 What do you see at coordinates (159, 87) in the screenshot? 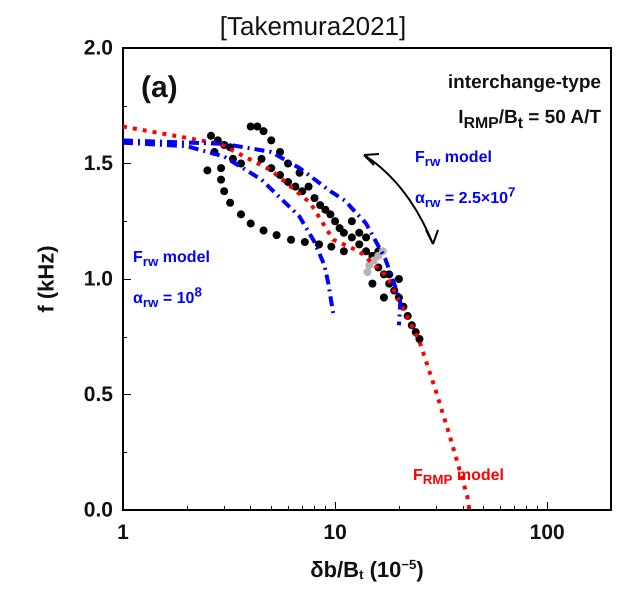
I see `annotation: (a)` at bounding box center [159, 87].